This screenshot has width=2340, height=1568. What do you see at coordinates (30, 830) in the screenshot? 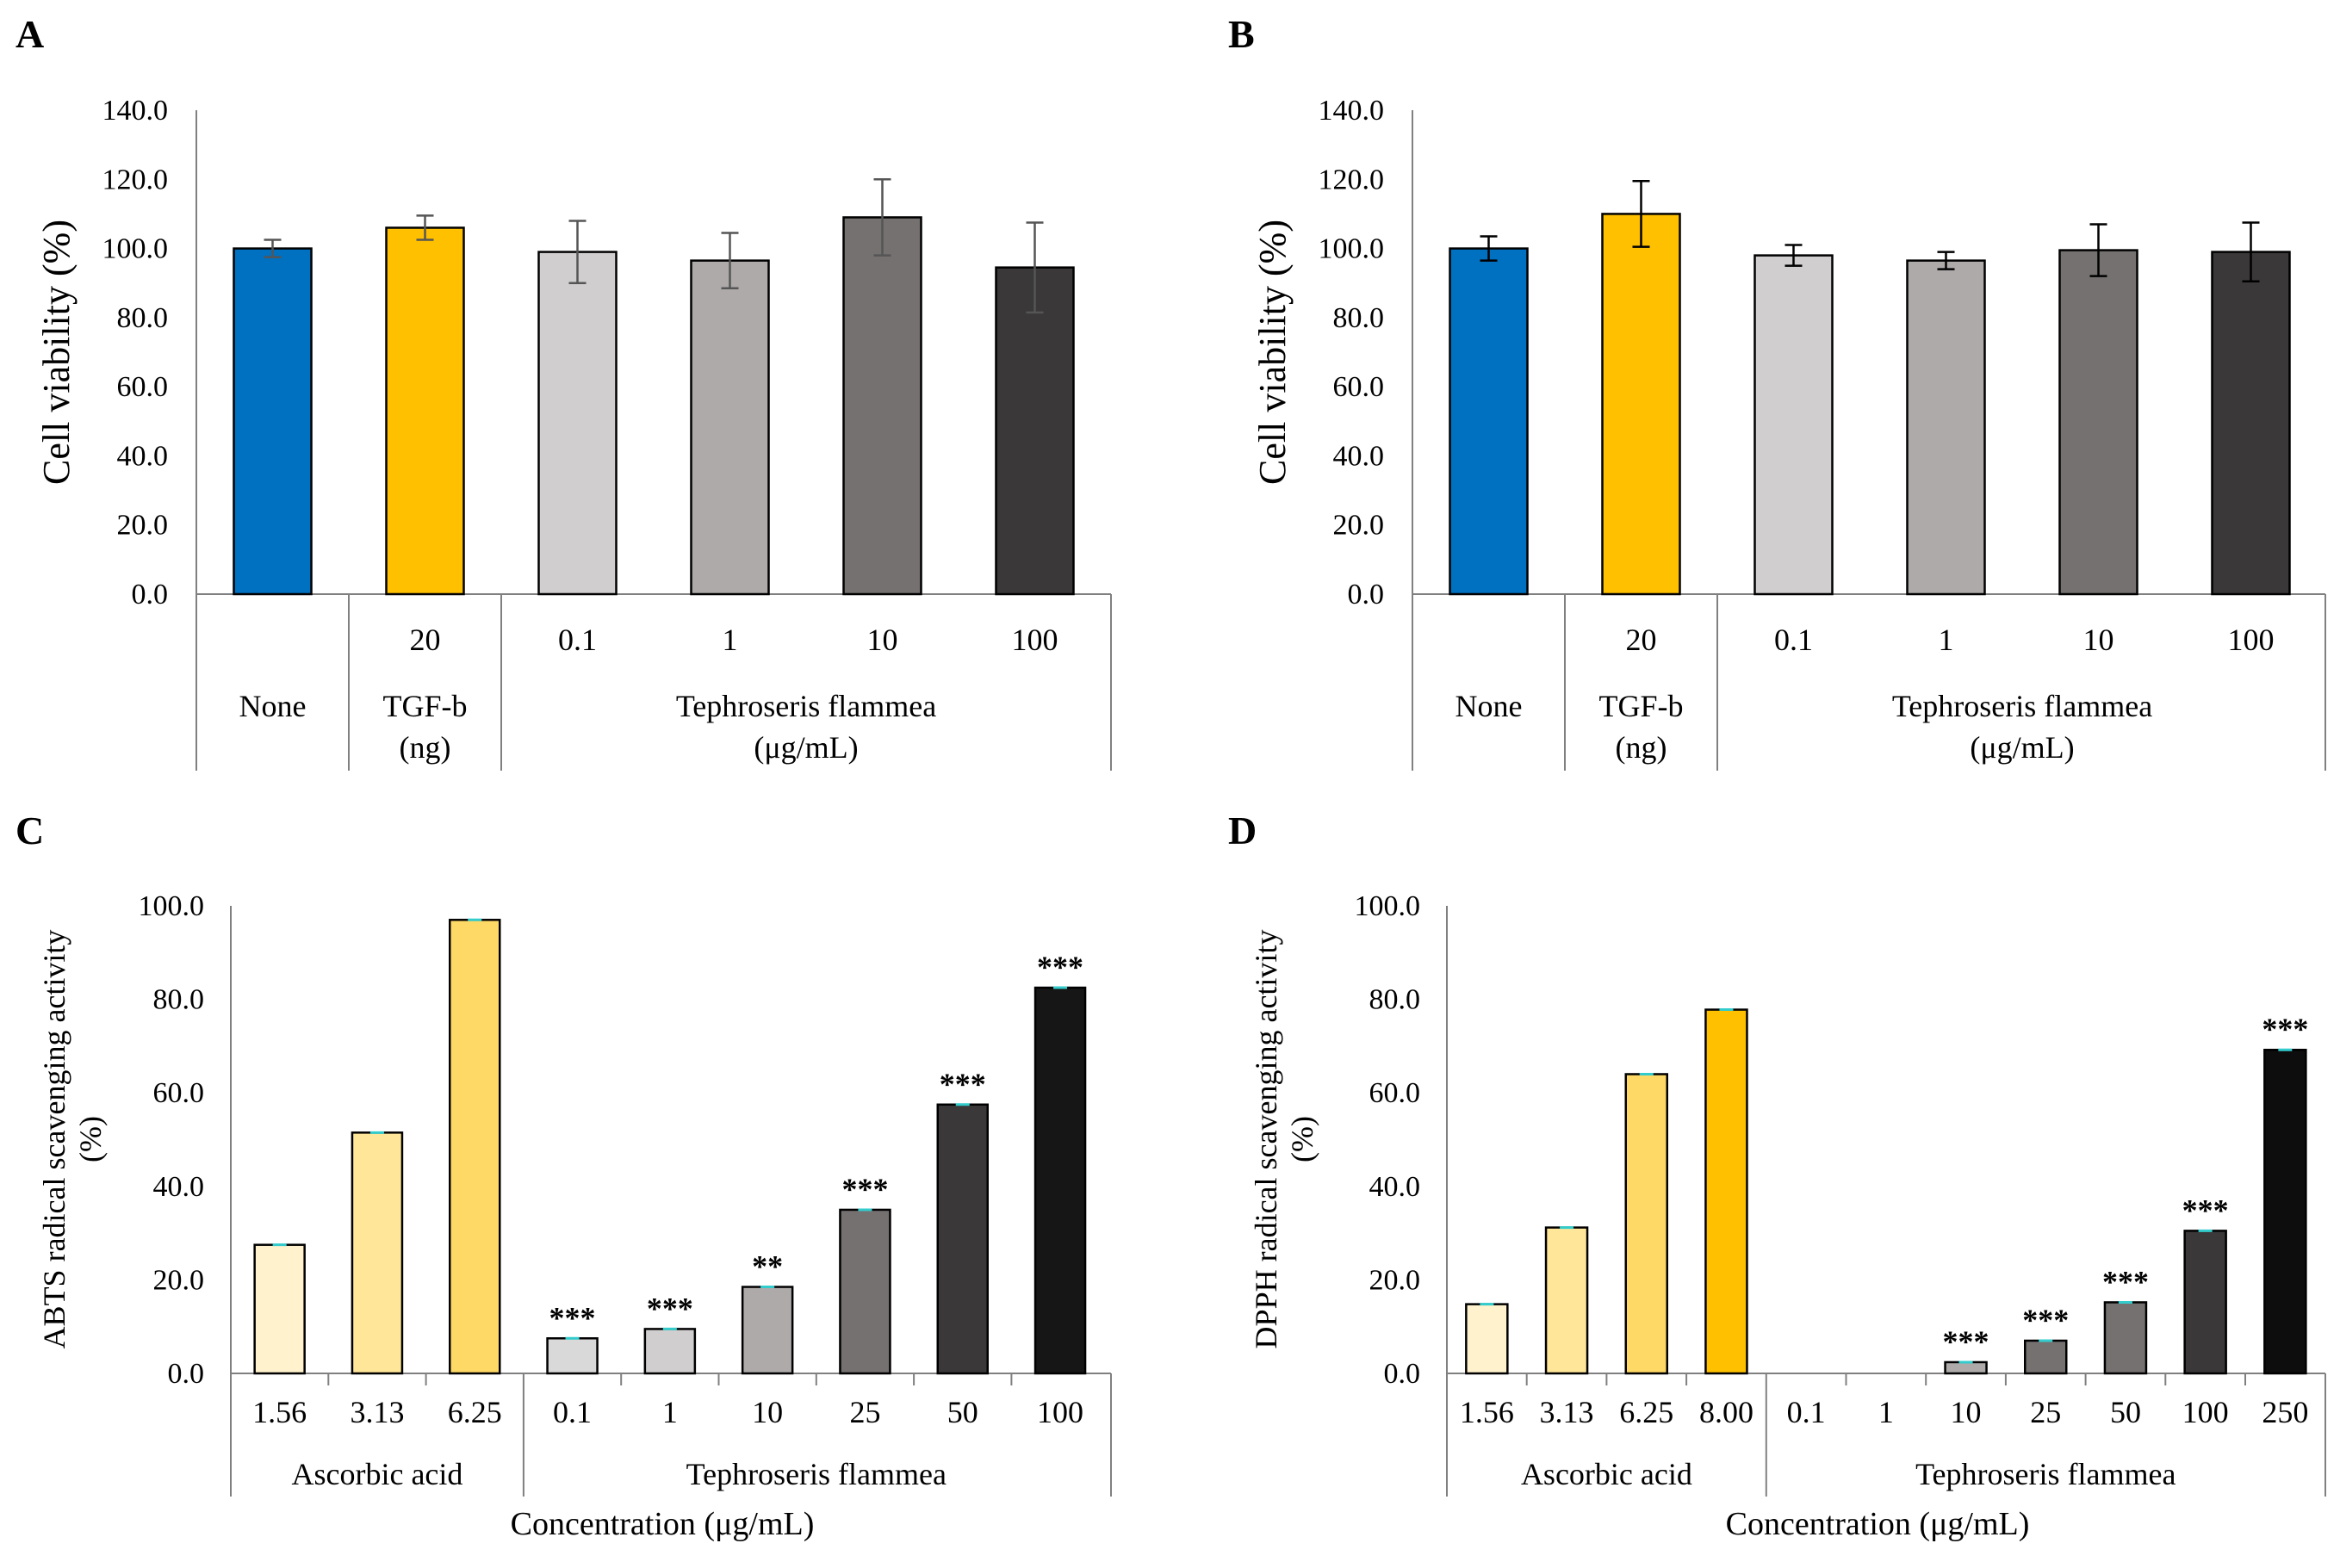
I see `panel-letter: C` at bounding box center [30, 830].